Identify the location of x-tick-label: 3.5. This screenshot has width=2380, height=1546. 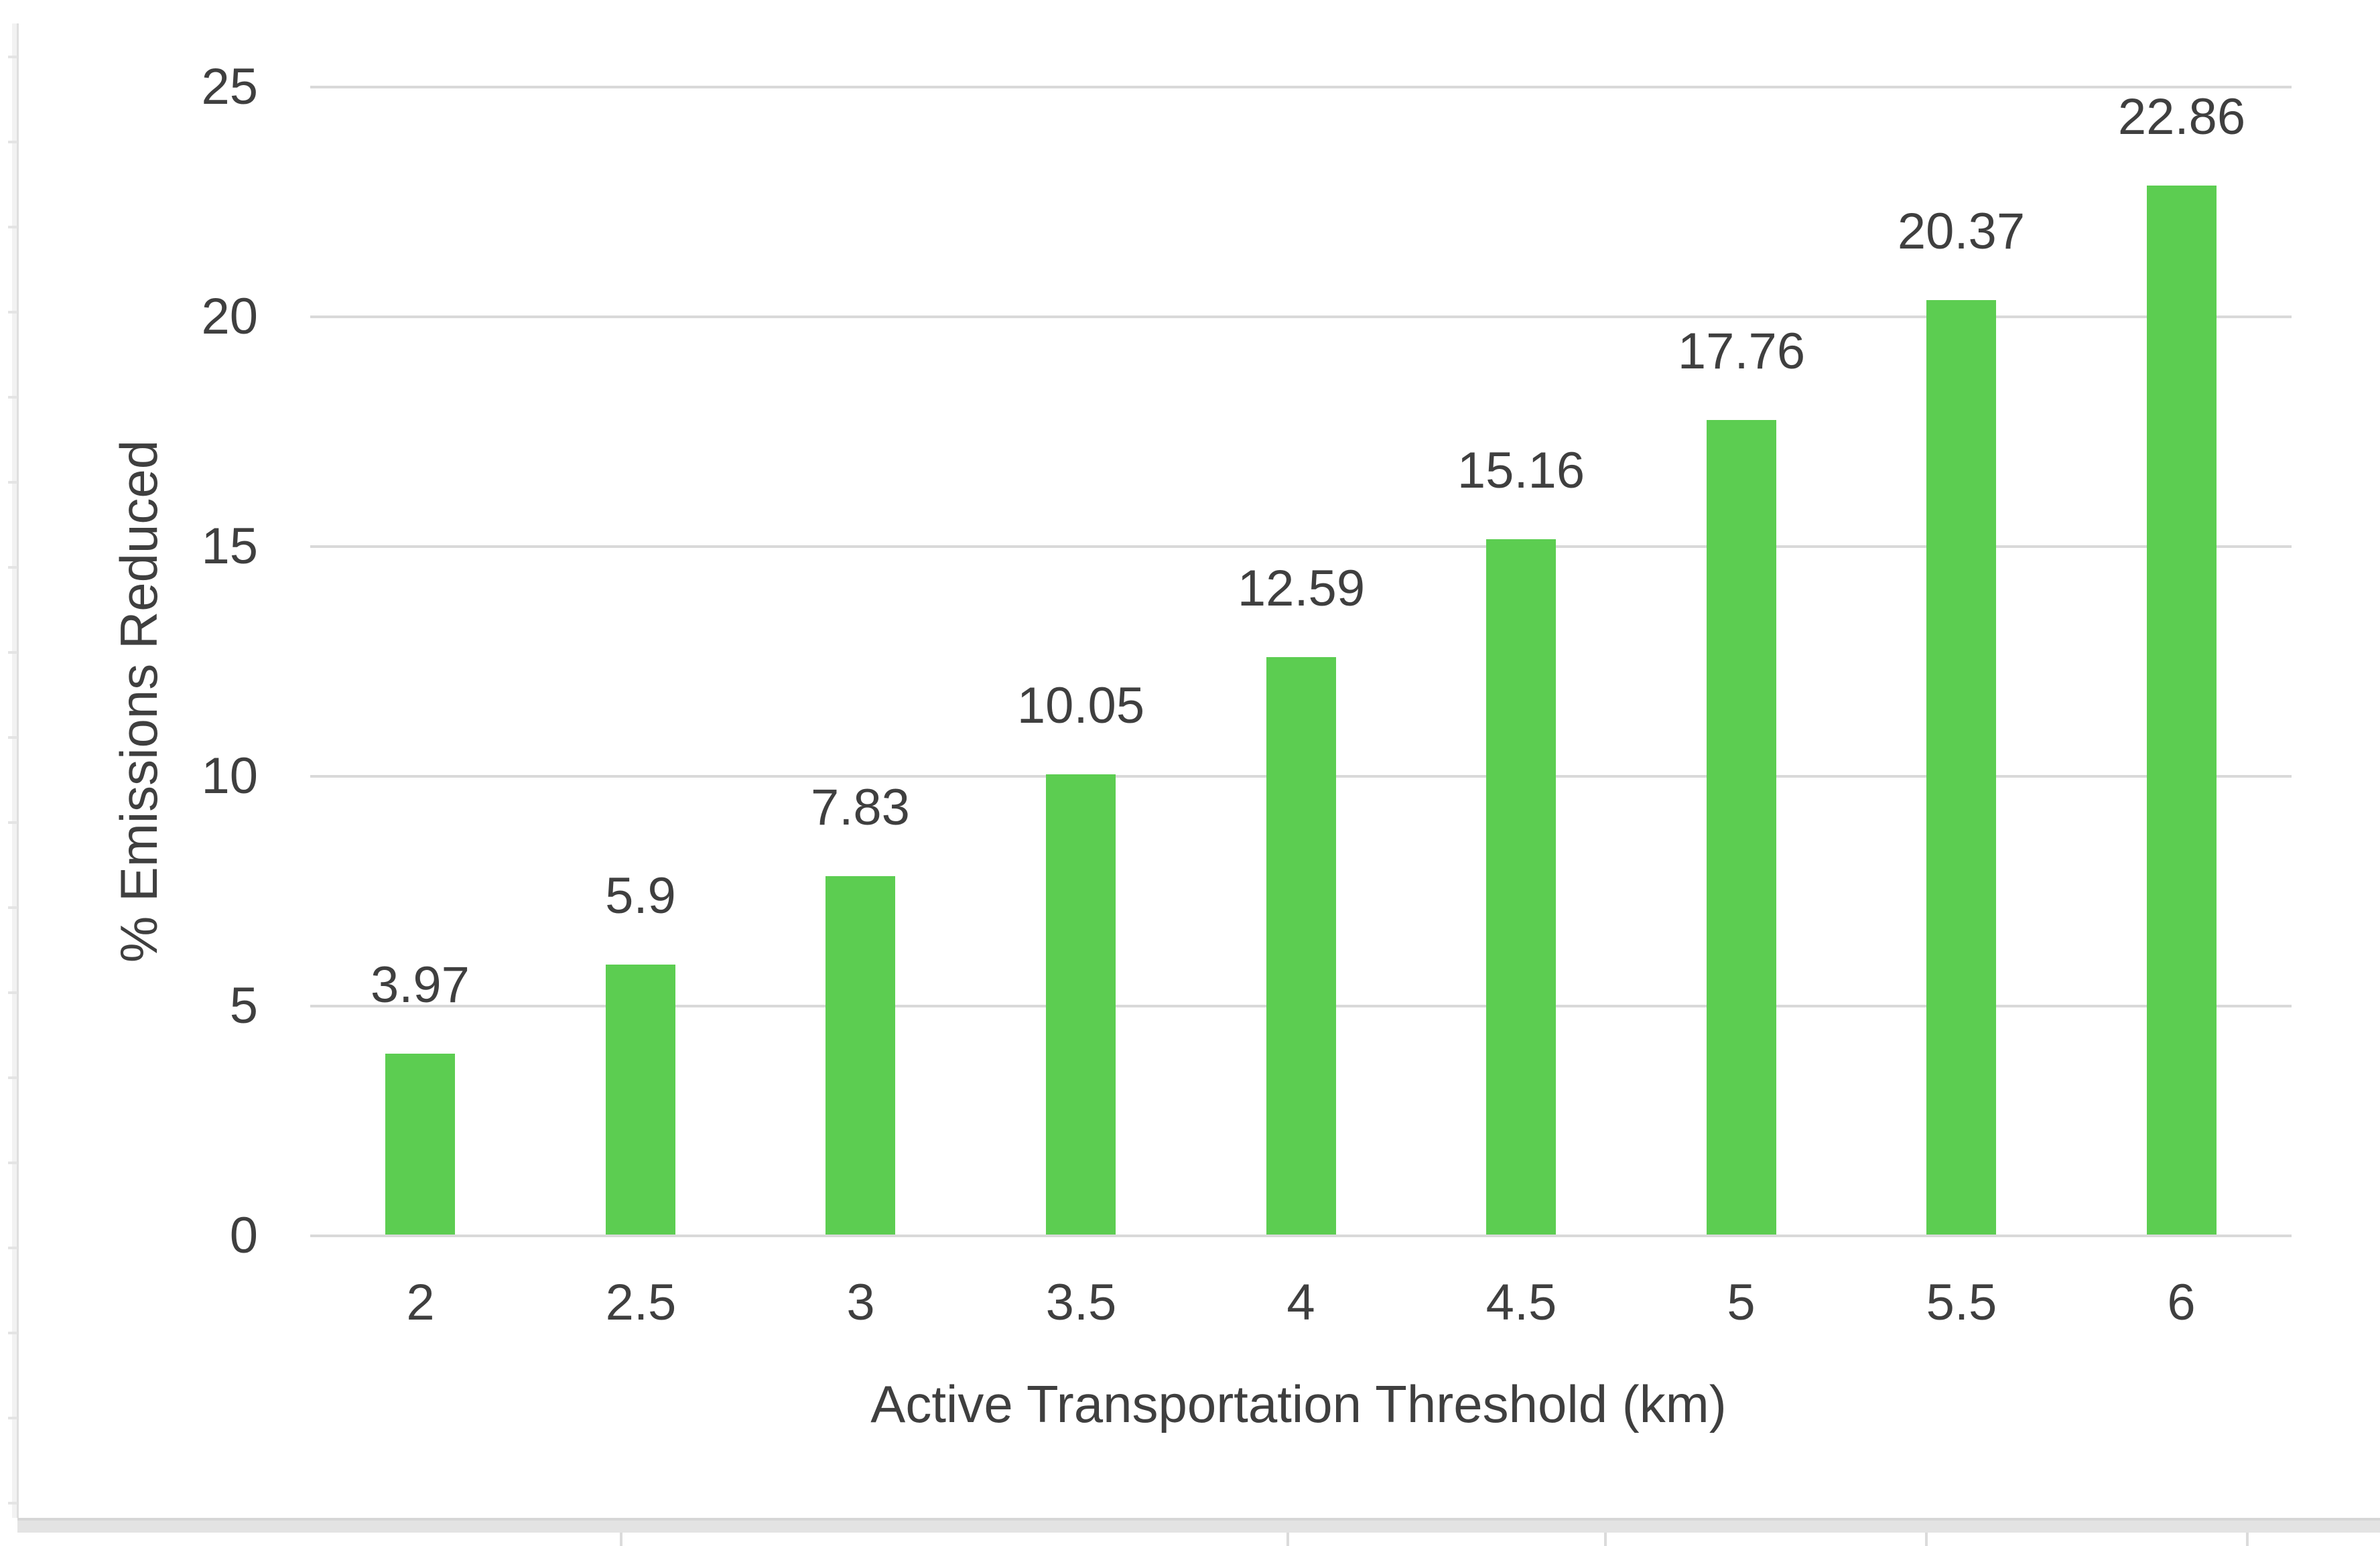
(1081, 1302).